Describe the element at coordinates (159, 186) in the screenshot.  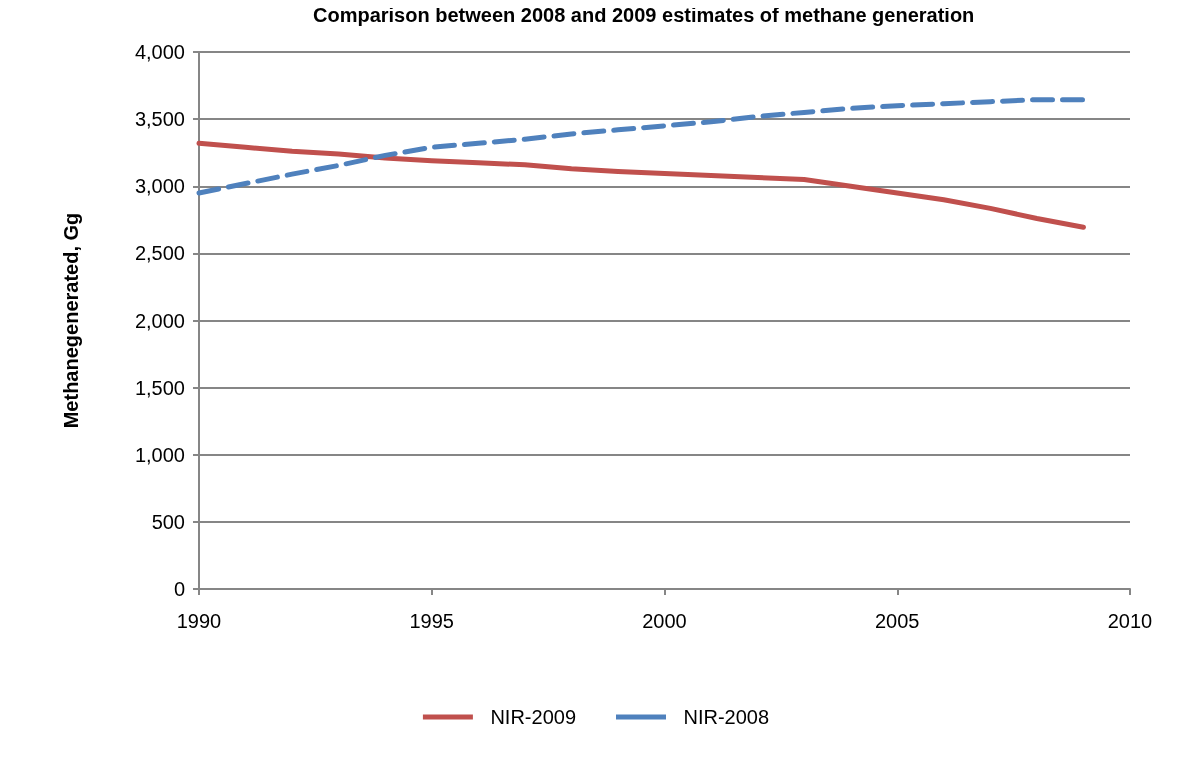
I see `y-tick-label: 3,000` at that location.